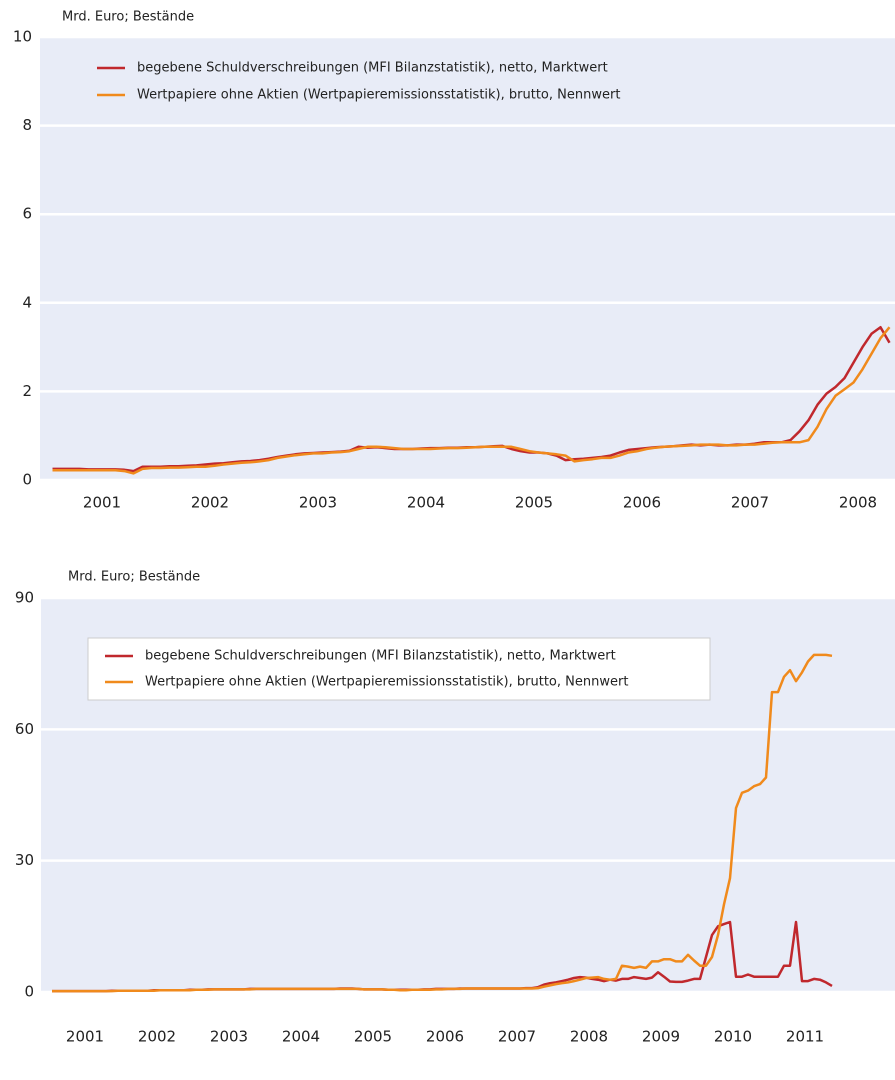 The image size is (895, 1080). Describe the element at coordinates (399, 669) in the screenshot. I see `legend-box` at that location.